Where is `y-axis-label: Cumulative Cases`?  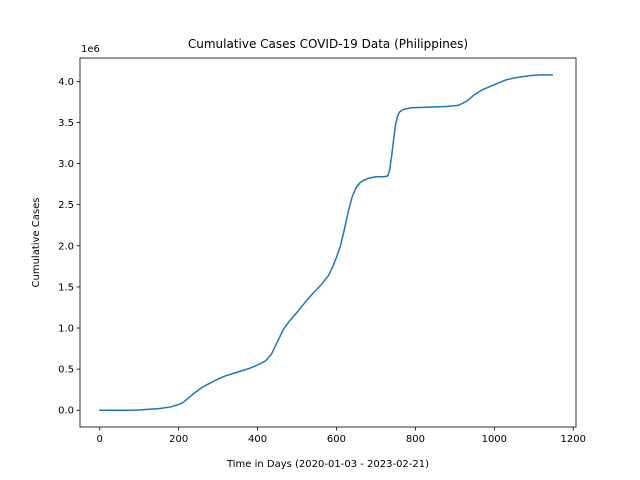
y-axis-label: Cumulative Cases is located at coordinates (36, 243).